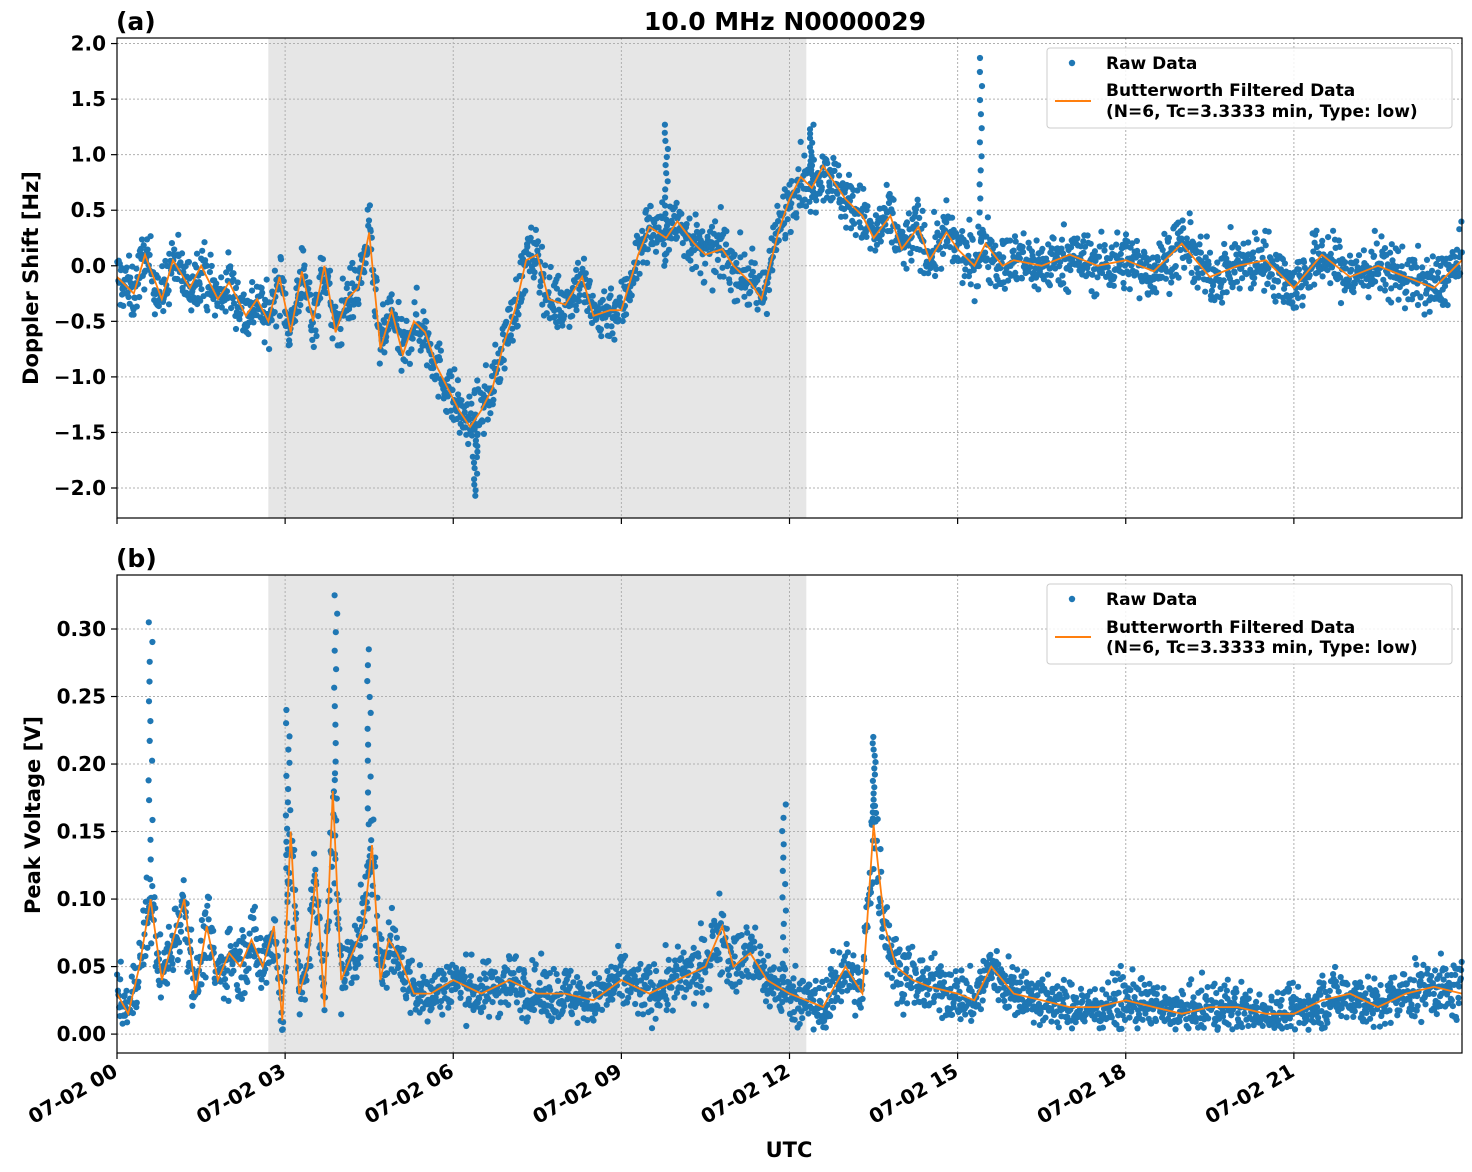  Describe the element at coordinates (80, 488) in the screenshot. I see `y-tick-label: −2.0` at that location.